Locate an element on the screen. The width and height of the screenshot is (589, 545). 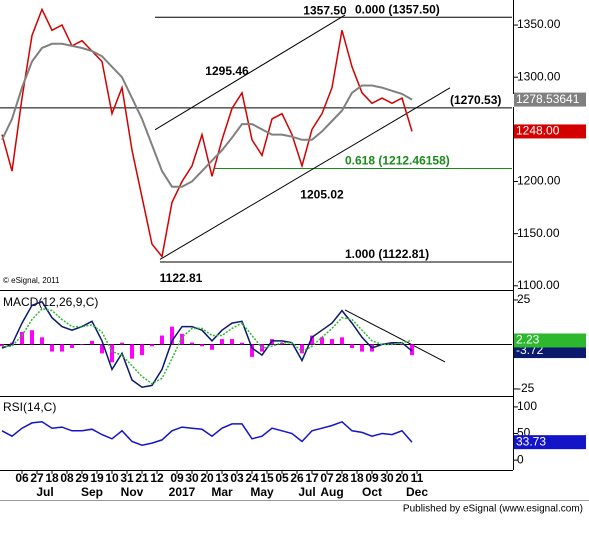
level-label: 0.000 (1357.50) is located at coordinates (397, 9).